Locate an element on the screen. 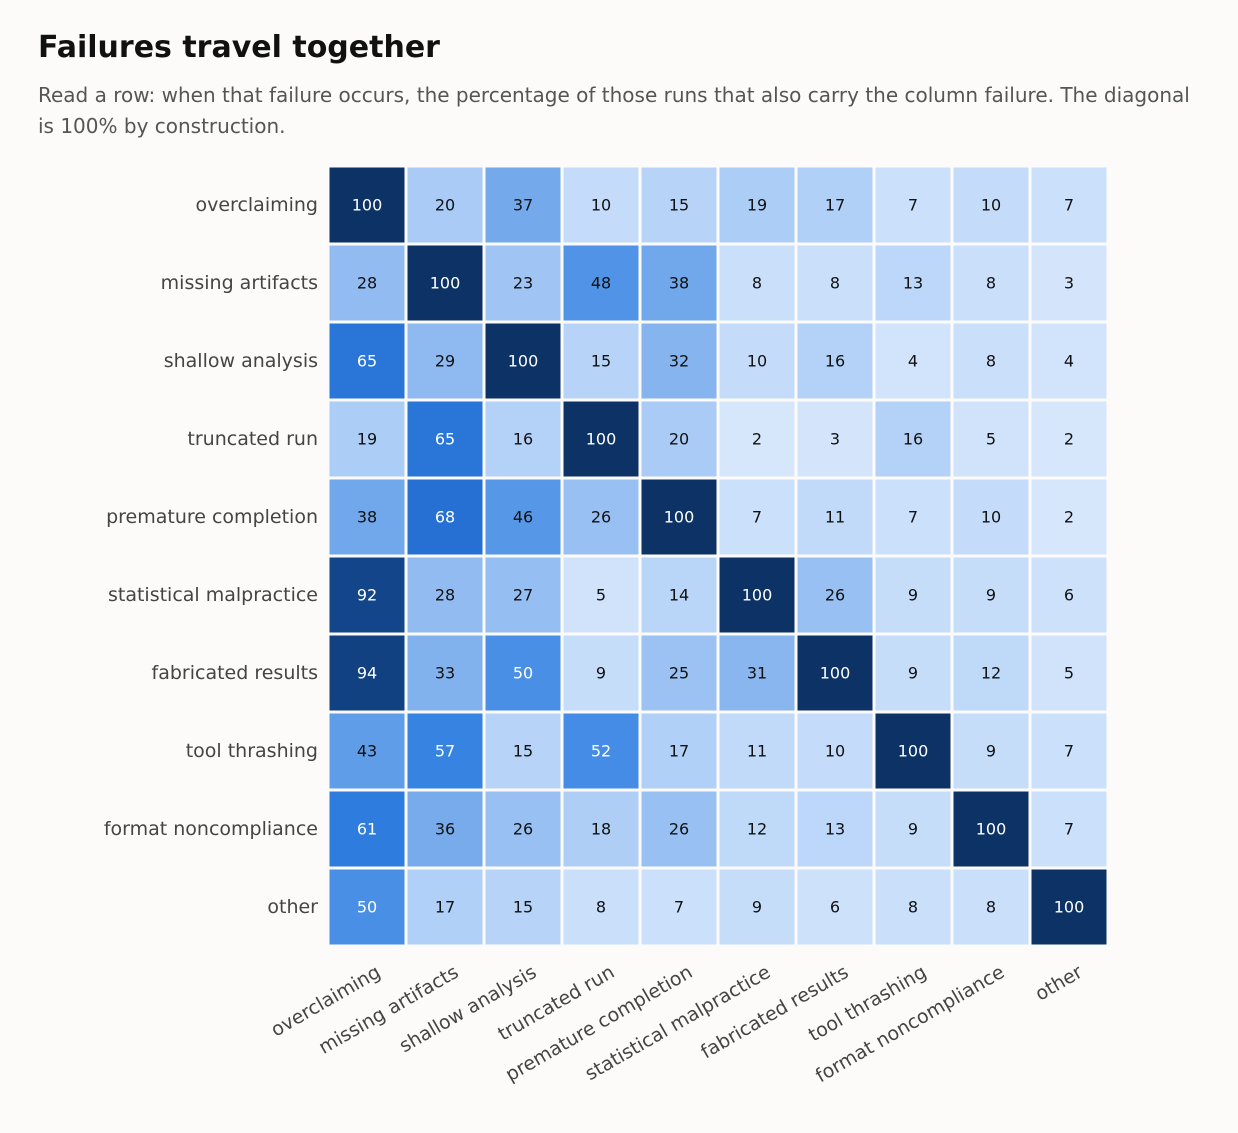 The image size is (1238, 1133). cell-value-label: 28 is located at coordinates (367, 283).